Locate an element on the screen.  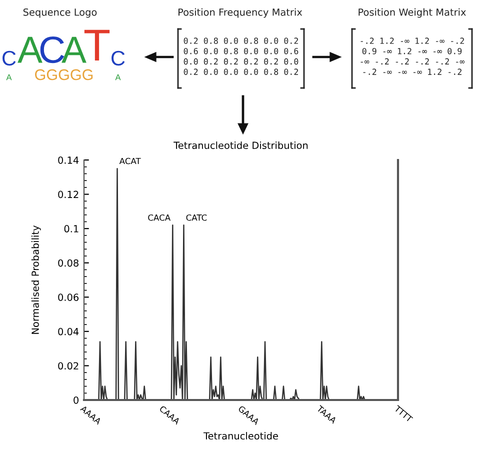
annotation: ACAT is located at coordinates (130, 161).